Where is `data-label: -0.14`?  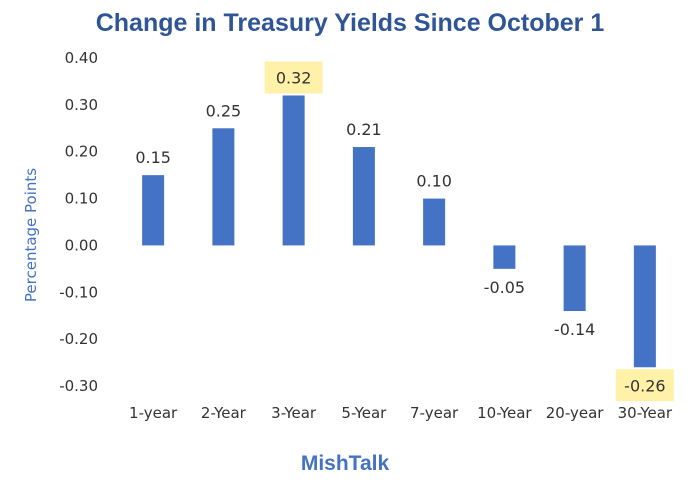
data-label: -0.14 is located at coordinates (574, 329).